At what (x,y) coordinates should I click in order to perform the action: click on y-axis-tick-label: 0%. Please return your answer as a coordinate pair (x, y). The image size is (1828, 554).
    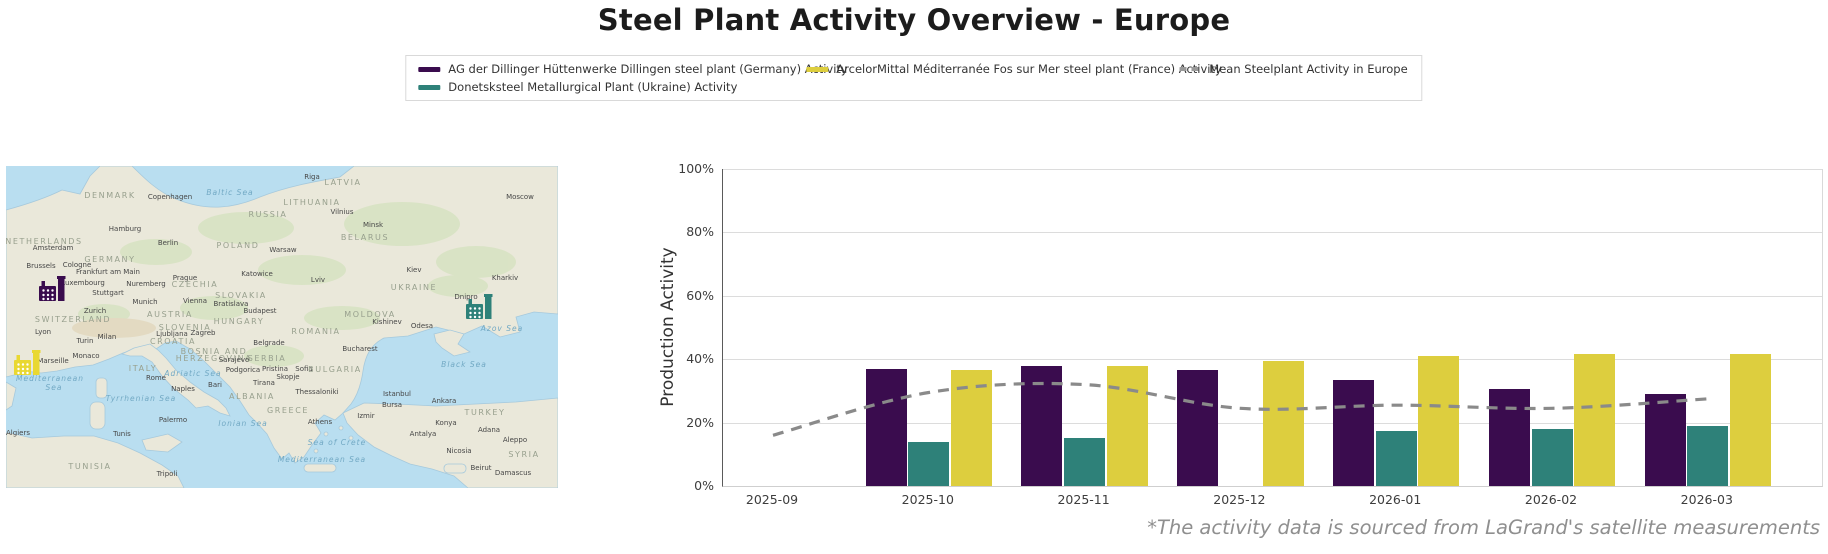
    Looking at the image, I should click on (704, 485).